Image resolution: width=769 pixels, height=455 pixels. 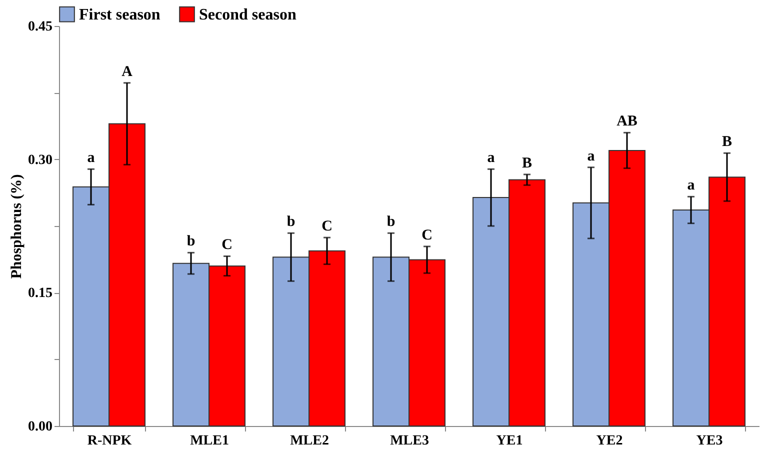 What do you see at coordinates (709, 441) in the screenshot?
I see `x-tick-label: YE3` at bounding box center [709, 441].